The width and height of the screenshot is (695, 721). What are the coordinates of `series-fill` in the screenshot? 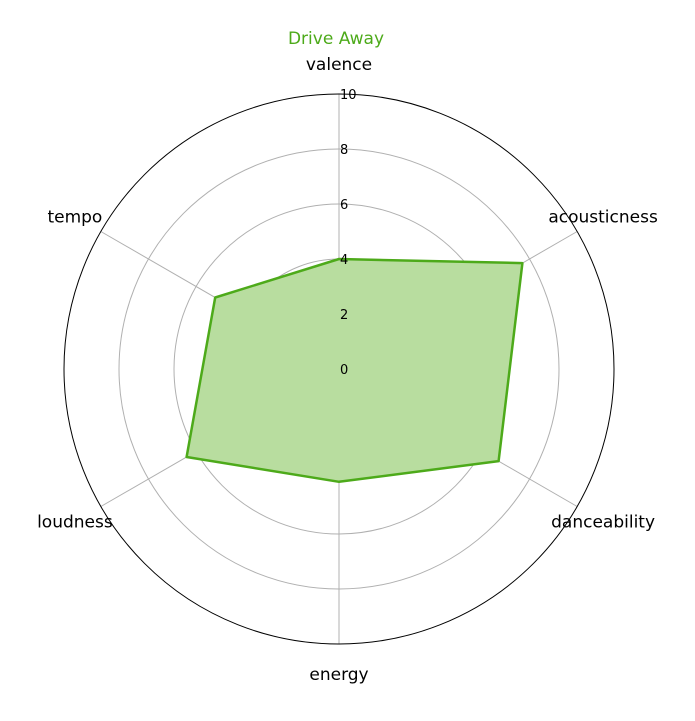 It's located at (354, 370).